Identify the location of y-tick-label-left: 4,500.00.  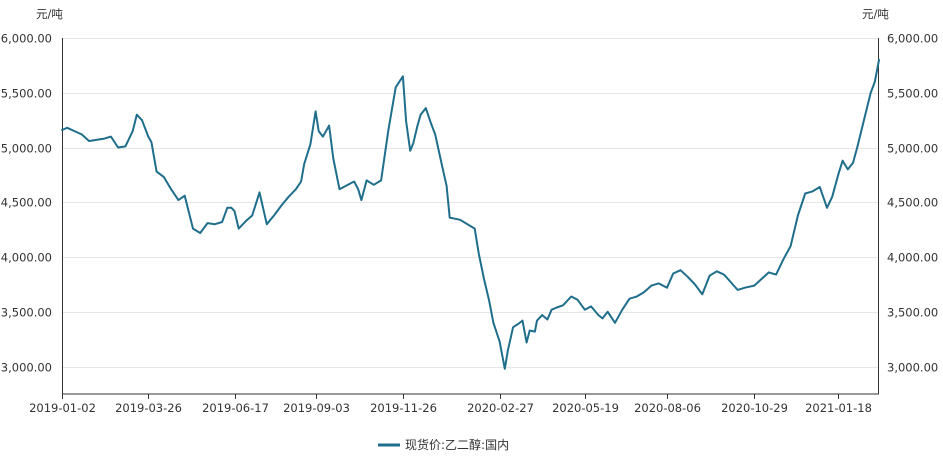
(26, 203).